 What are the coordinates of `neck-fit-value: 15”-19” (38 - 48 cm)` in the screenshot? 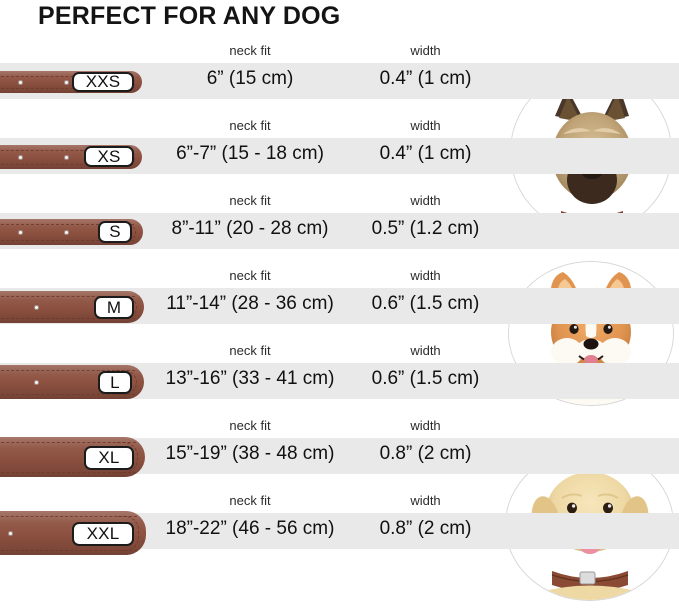 It's located at (250, 453).